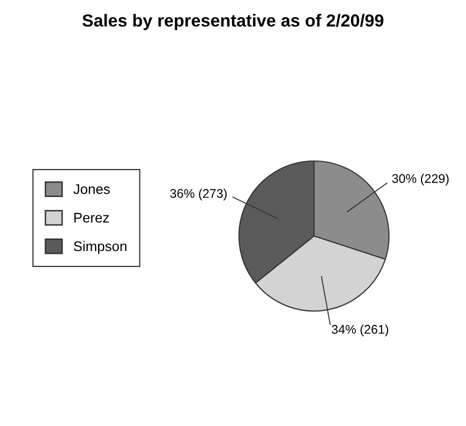  What do you see at coordinates (91, 189) in the screenshot?
I see `legend-label: Jones` at bounding box center [91, 189].